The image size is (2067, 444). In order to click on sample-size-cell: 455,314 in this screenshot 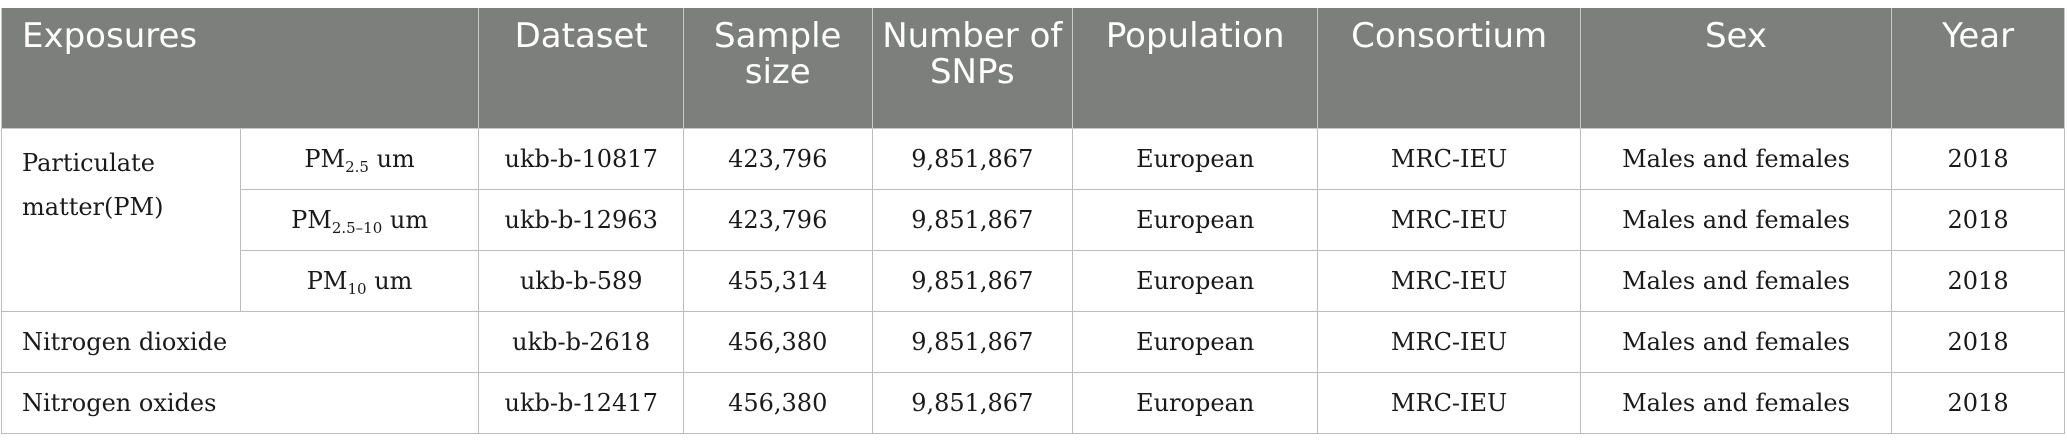, I will do `click(777, 281)`.